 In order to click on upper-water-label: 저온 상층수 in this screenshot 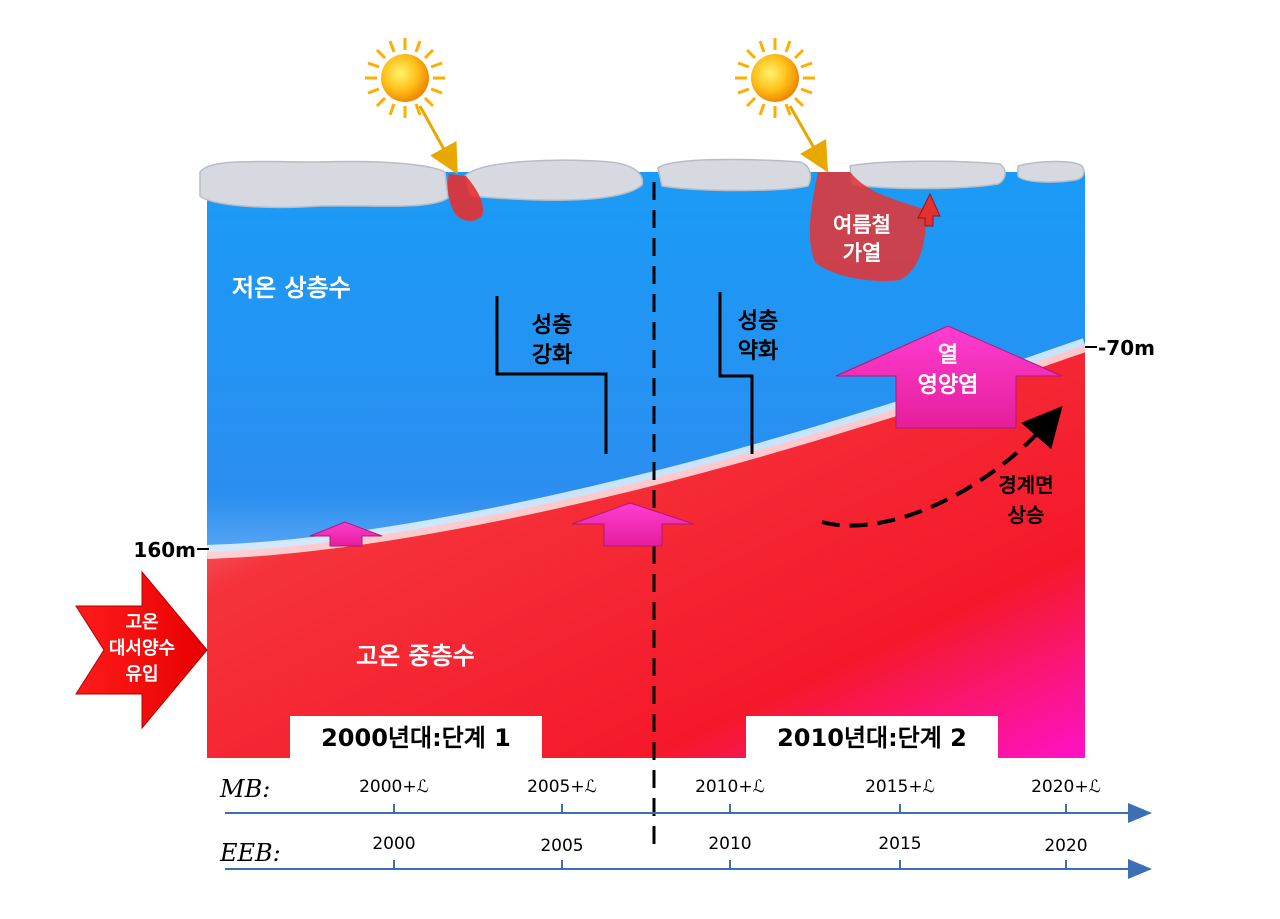, I will do `click(291, 288)`.